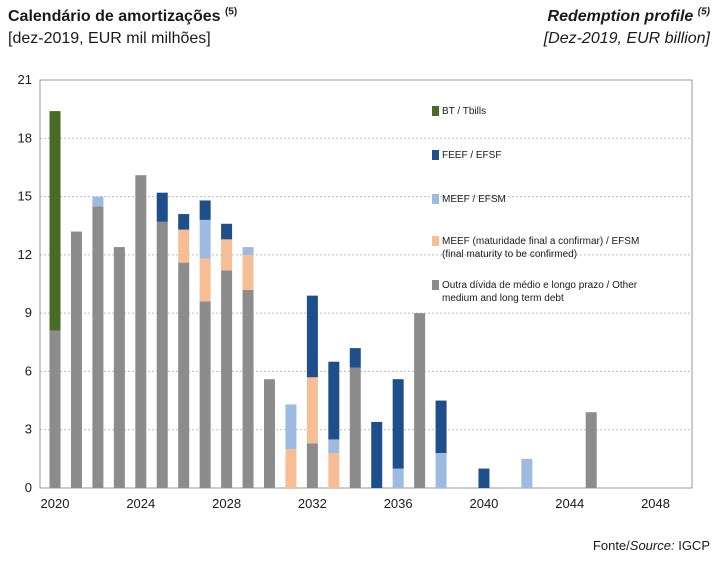  Describe the element at coordinates (435, 199) in the screenshot. I see `legend-swatch-meef` at that location.